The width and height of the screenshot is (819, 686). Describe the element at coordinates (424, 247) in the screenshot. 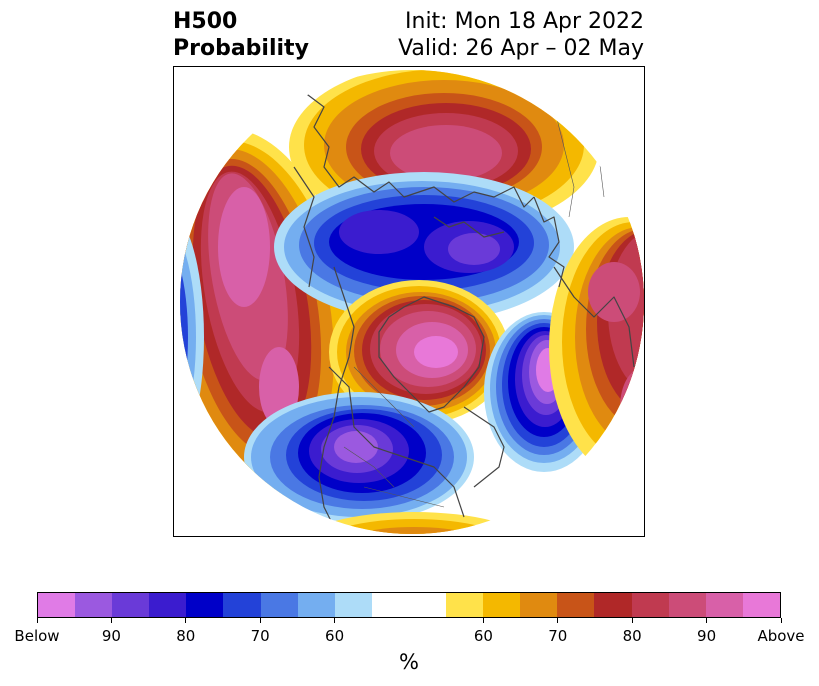

I see `anomaly-below-arctic` at that location.